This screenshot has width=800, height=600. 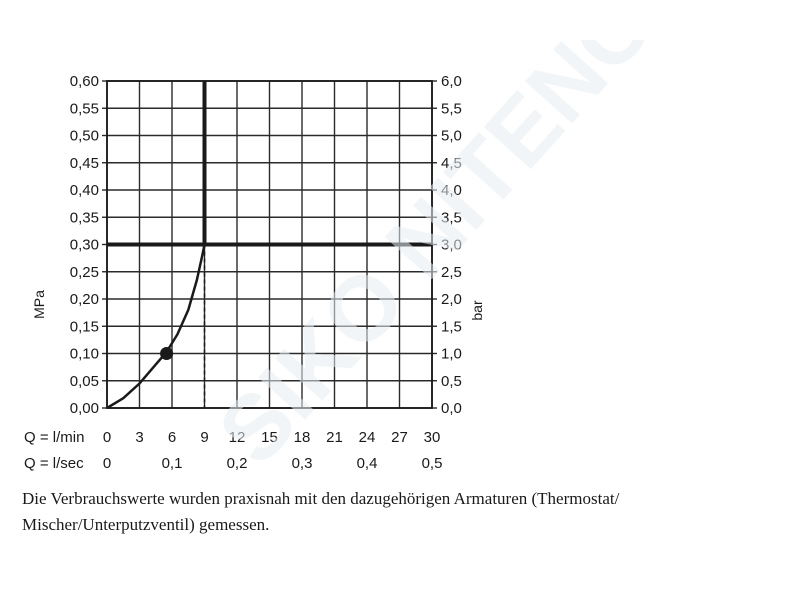 What do you see at coordinates (84, 381) in the screenshot?
I see `left-tick-label: 0,05` at bounding box center [84, 381].